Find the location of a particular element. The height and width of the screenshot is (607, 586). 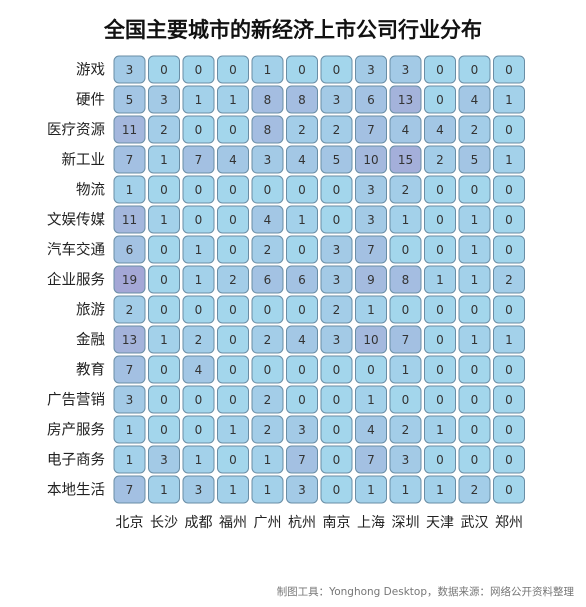

y-axis-label: 文娱传媒 is located at coordinates (76, 220).